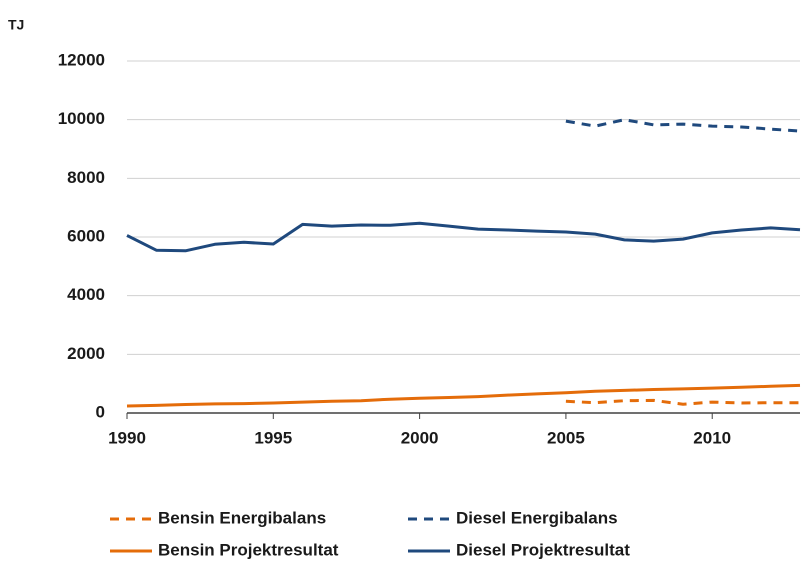 The height and width of the screenshot is (564, 801). What do you see at coordinates (100, 411) in the screenshot?
I see `y-tick-label: 0` at bounding box center [100, 411].